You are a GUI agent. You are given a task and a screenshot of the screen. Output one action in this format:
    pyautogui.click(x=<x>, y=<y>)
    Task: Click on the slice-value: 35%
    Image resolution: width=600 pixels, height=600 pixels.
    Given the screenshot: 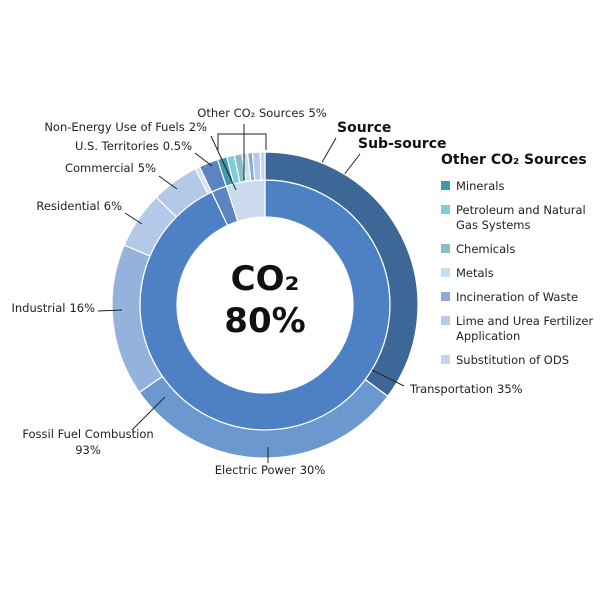 What is the action you would take?
    pyautogui.click(x=510, y=389)
    